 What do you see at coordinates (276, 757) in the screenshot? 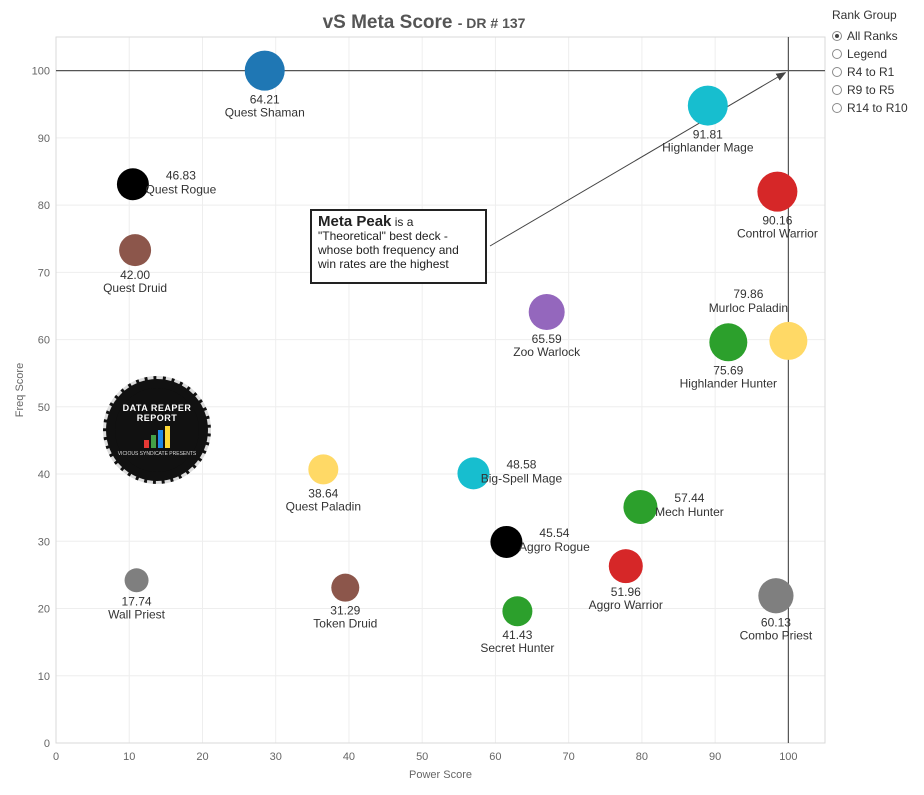
I see `x-tick-label: 30` at bounding box center [276, 757].